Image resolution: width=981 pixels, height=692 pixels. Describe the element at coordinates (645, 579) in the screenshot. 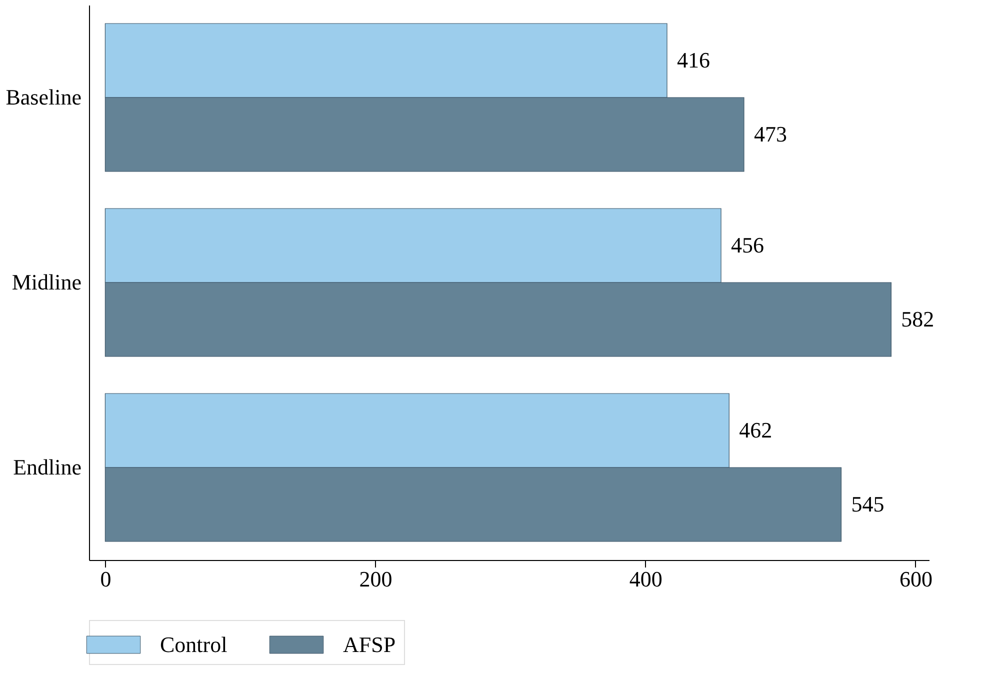

I see `x-tick-label: 400` at that location.